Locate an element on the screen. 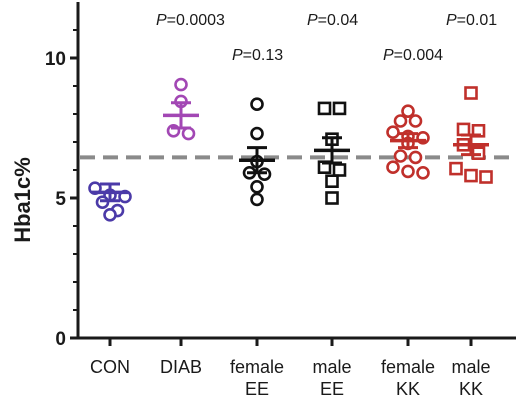 This screenshot has width=520, height=404. p-value: =0.01 is located at coordinates (477, 20).